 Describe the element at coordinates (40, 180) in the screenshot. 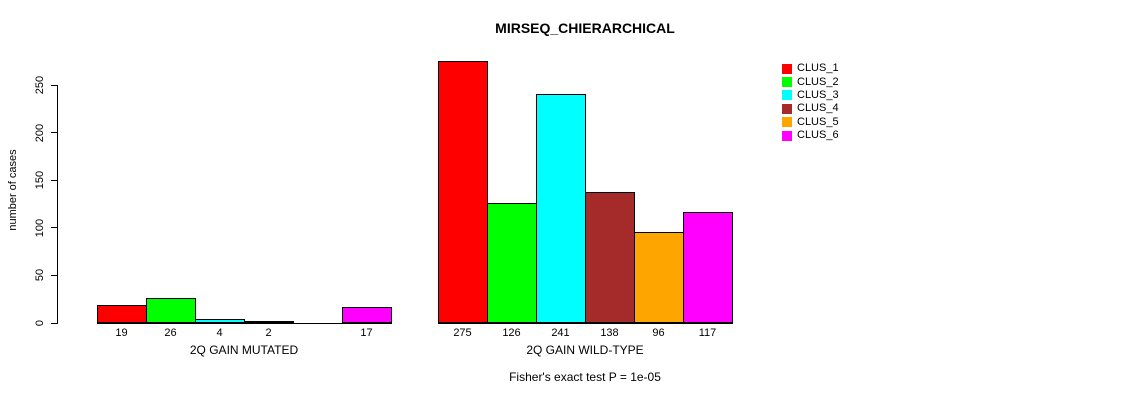

I see `y-tick-label: 150` at that location.